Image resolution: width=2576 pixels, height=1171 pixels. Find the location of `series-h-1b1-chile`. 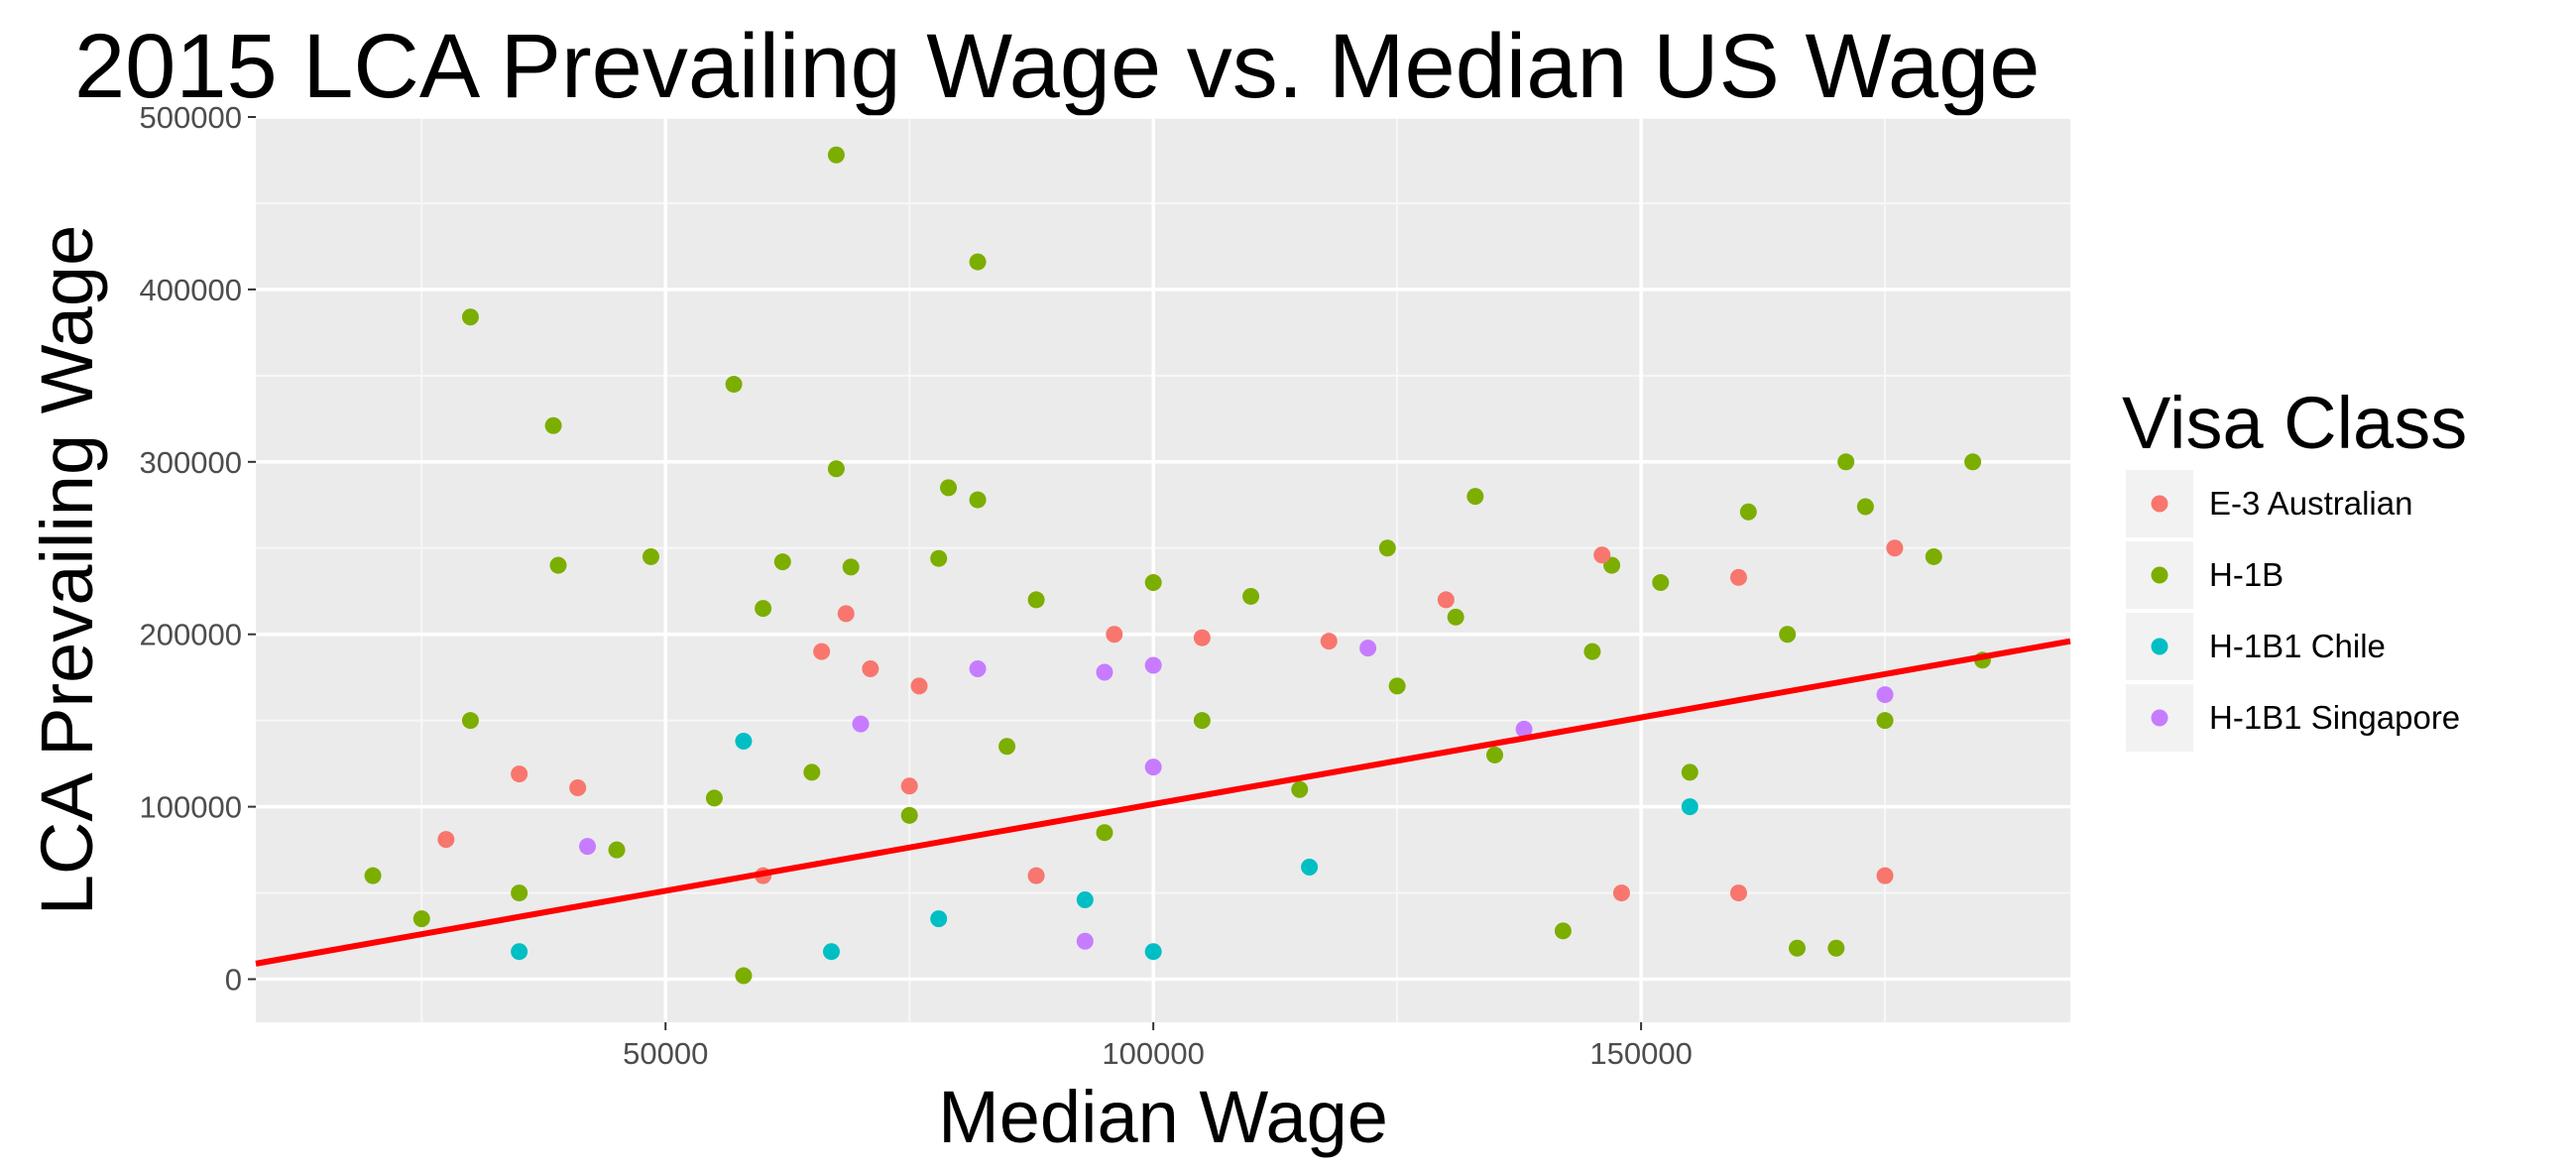

series-h-1b1-chile is located at coordinates (1104, 847).